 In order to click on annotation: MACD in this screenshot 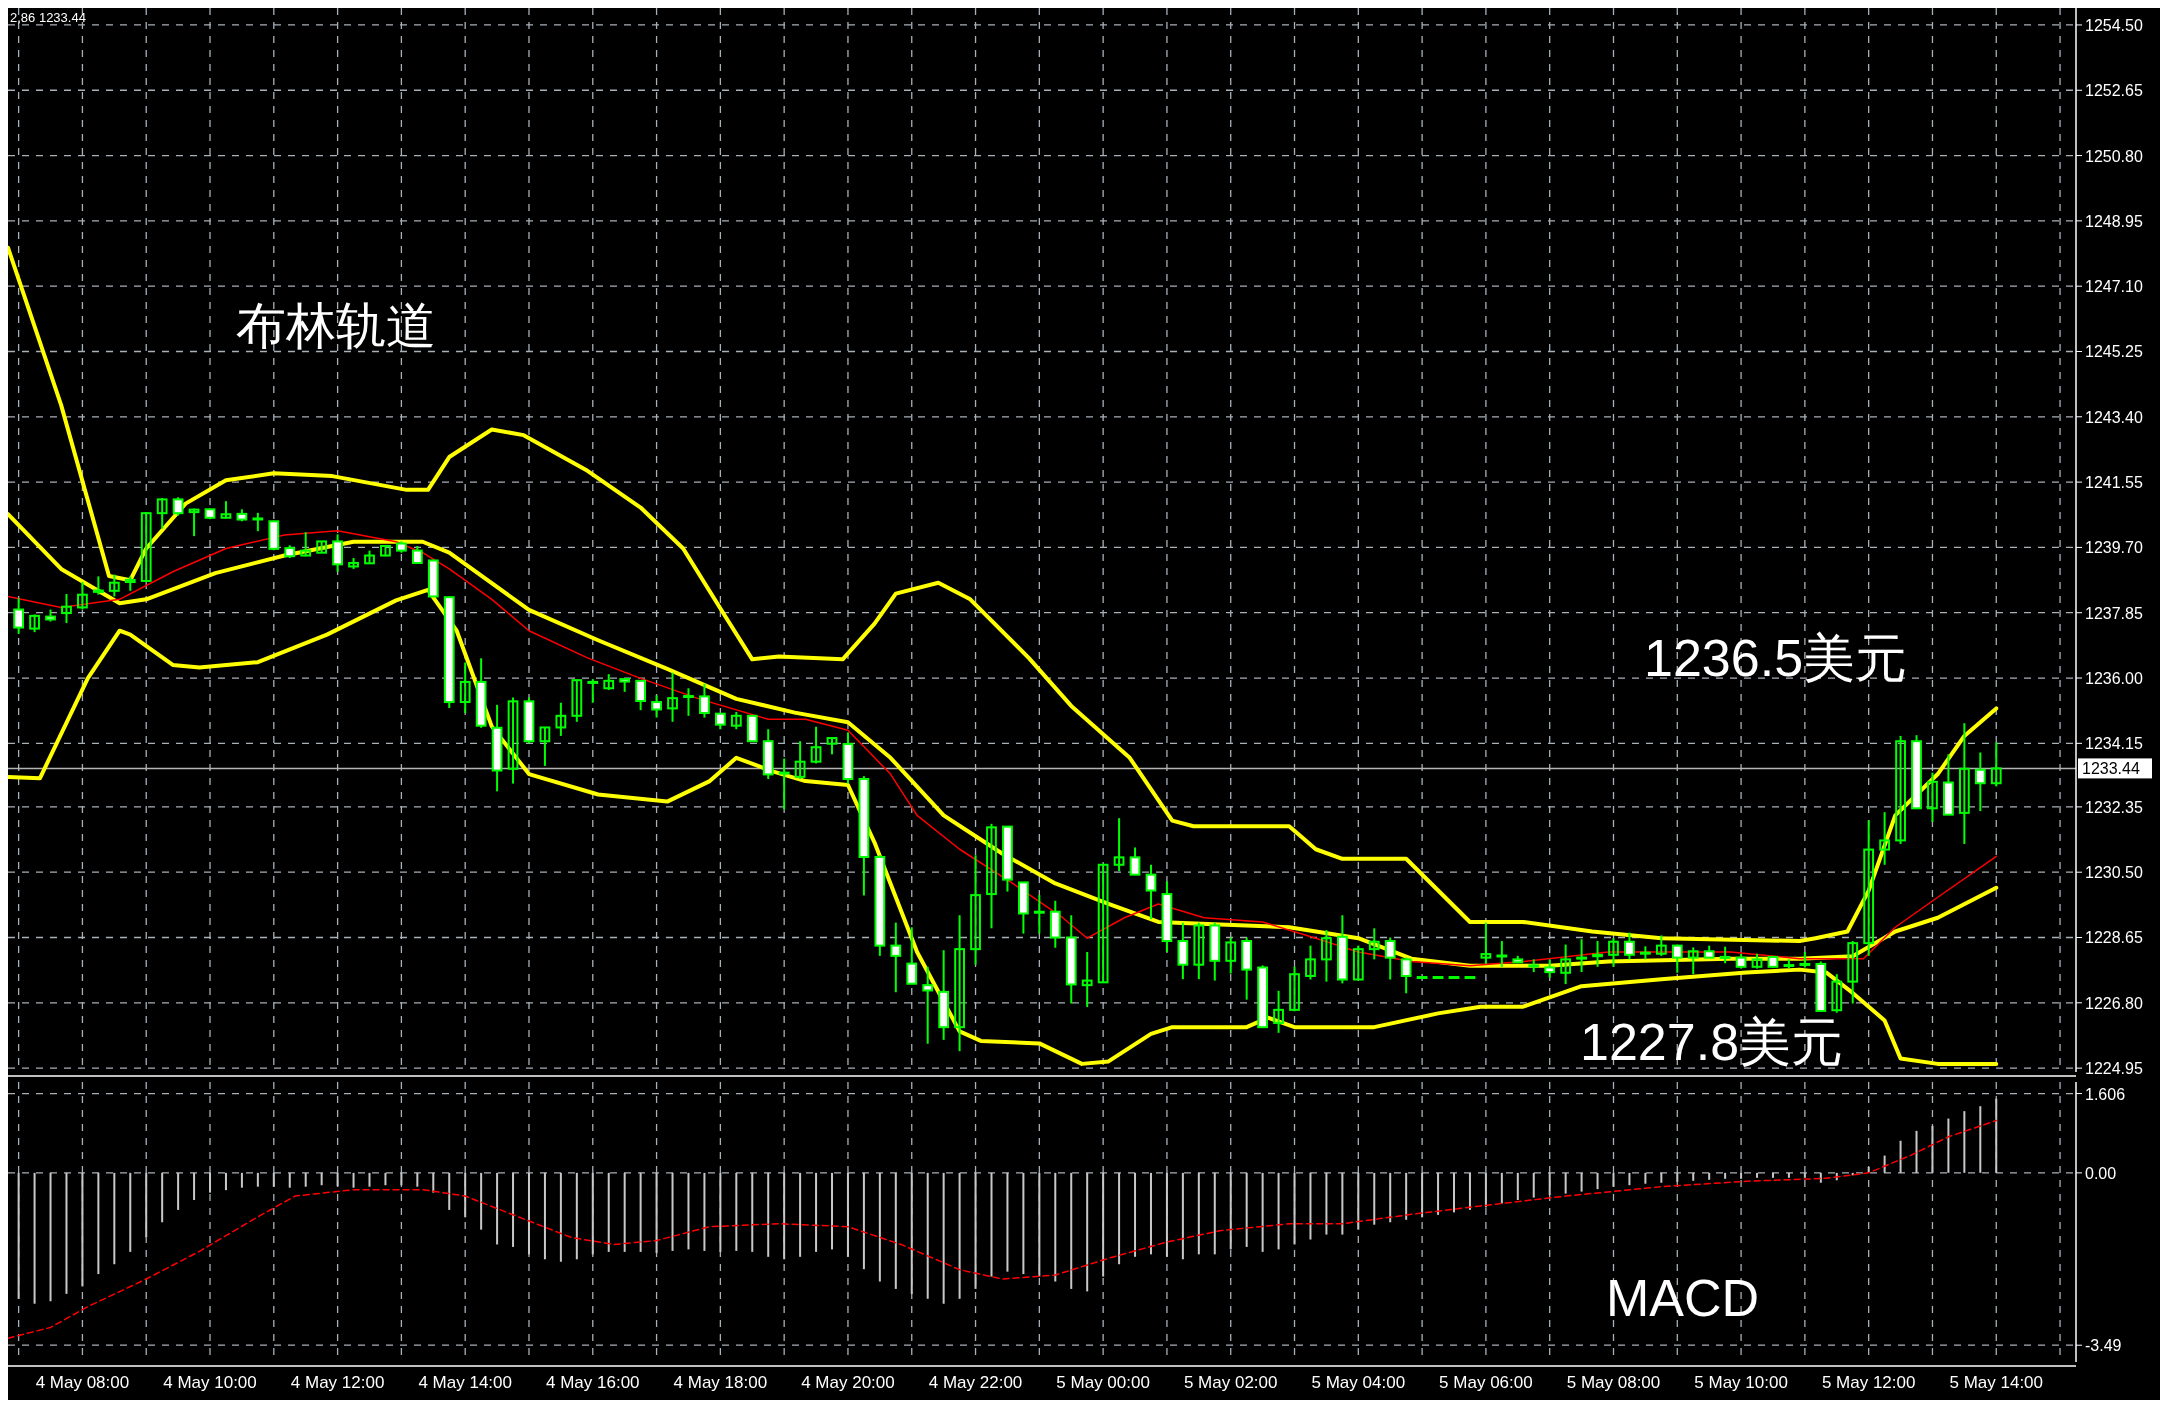, I will do `click(1683, 1298)`.